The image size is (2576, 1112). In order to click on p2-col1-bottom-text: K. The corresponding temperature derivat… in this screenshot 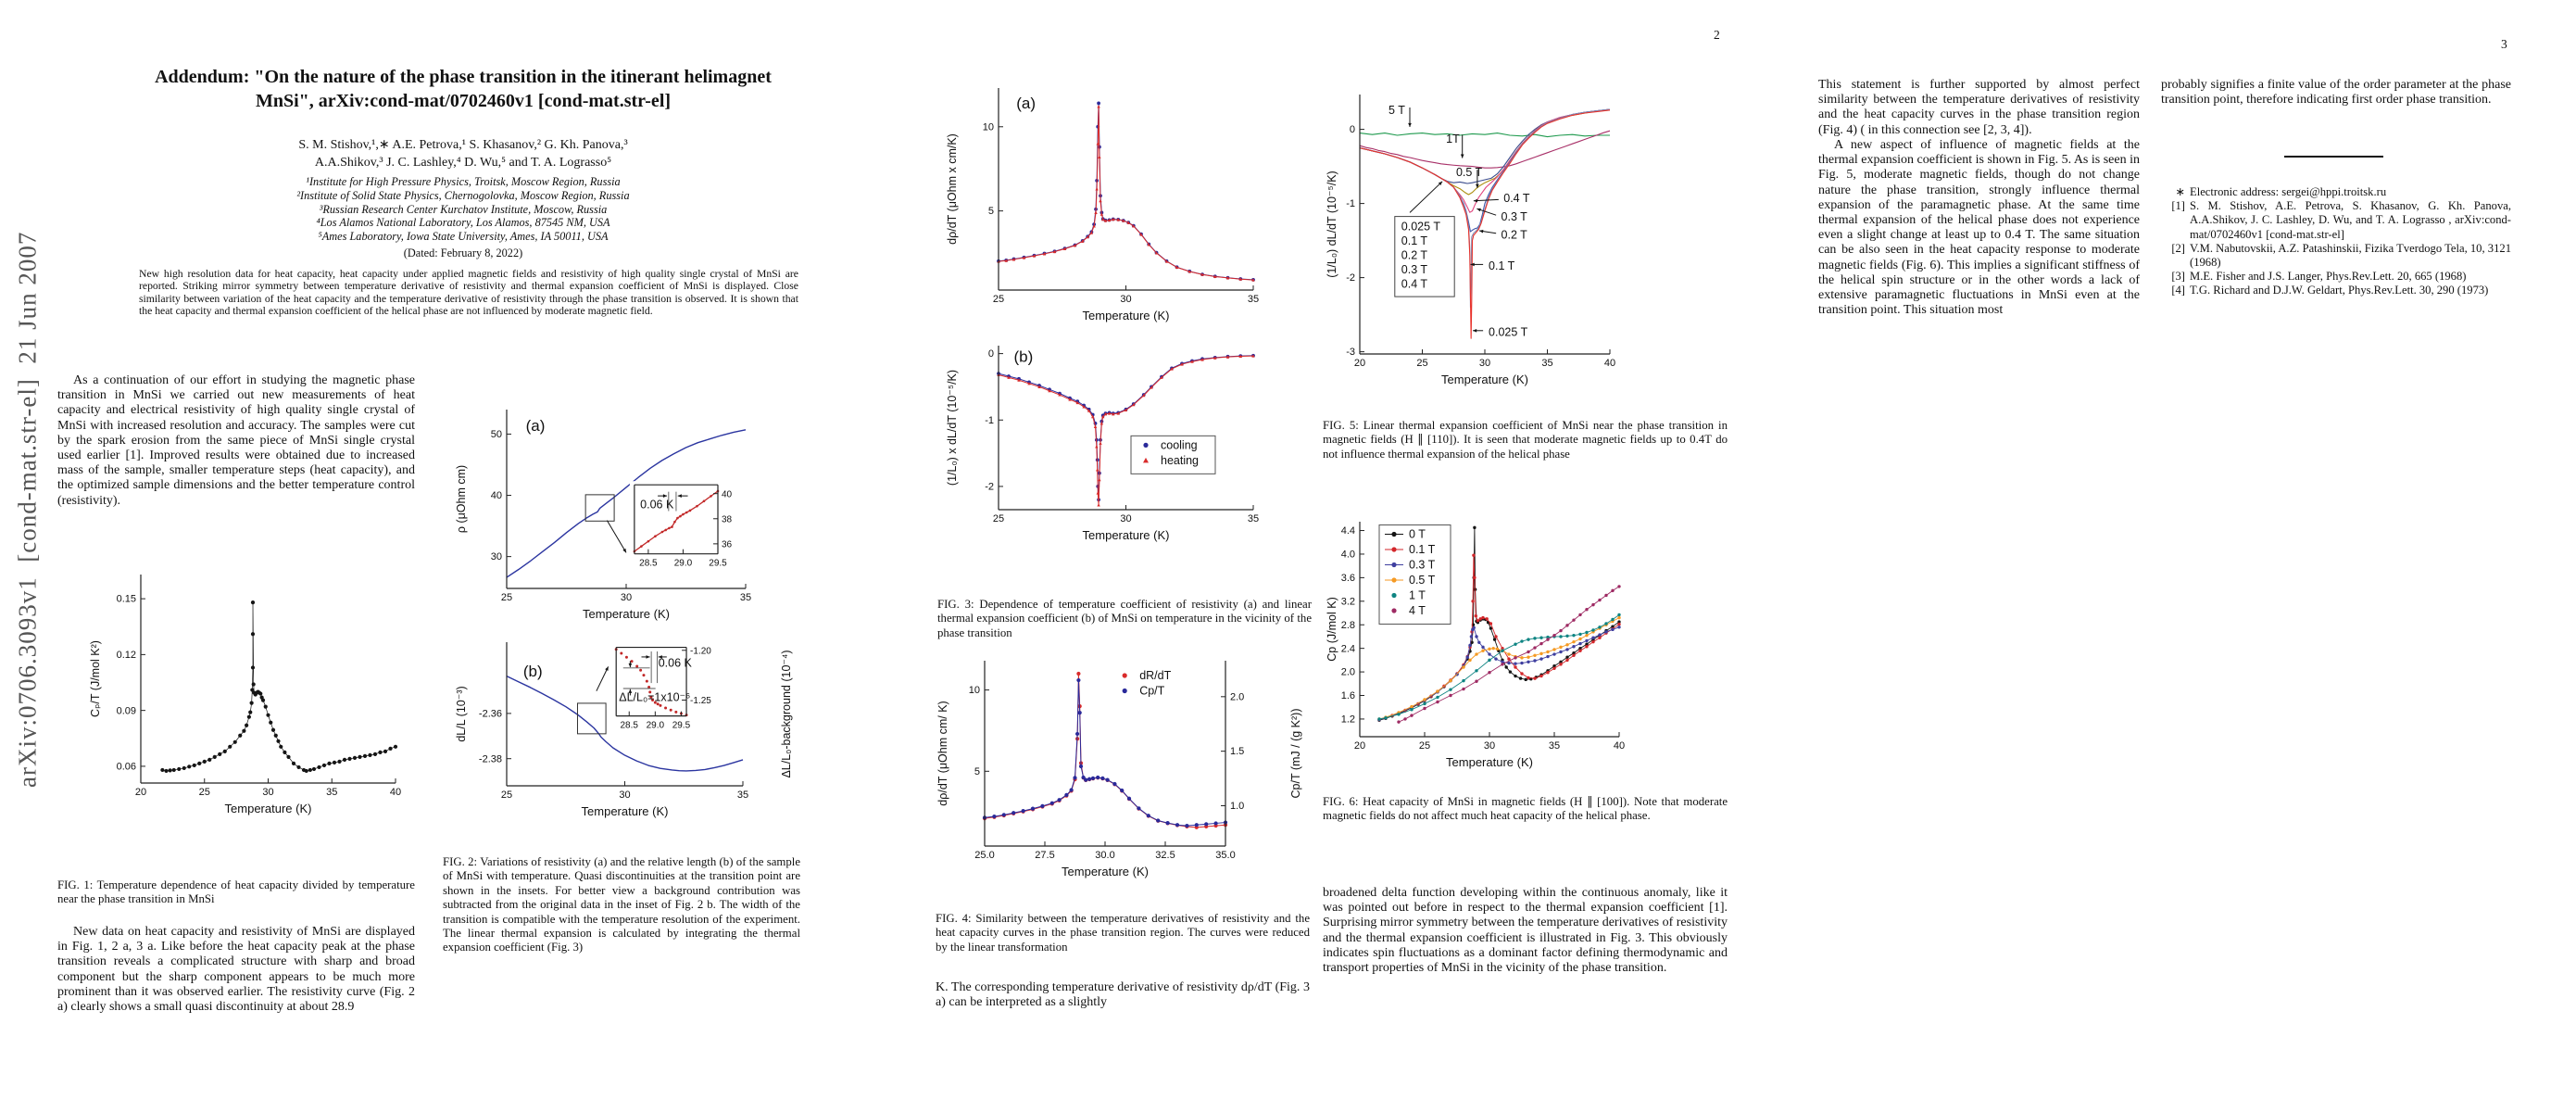, I will do `click(1123, 995)`.